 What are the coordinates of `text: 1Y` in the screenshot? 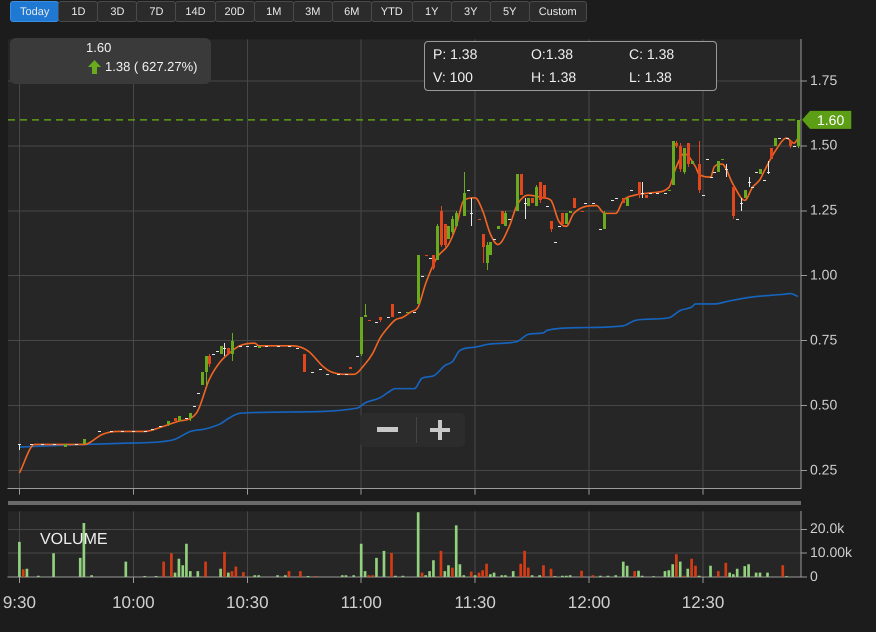 It's located at (432, 11).